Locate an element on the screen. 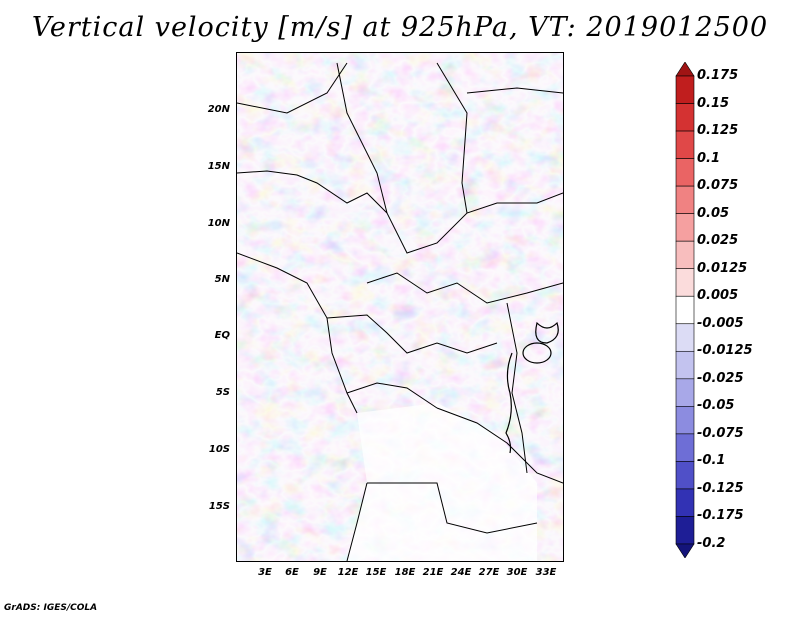 This screenshot has height=618, width=800. lakes is located at coordinates (532, 387).